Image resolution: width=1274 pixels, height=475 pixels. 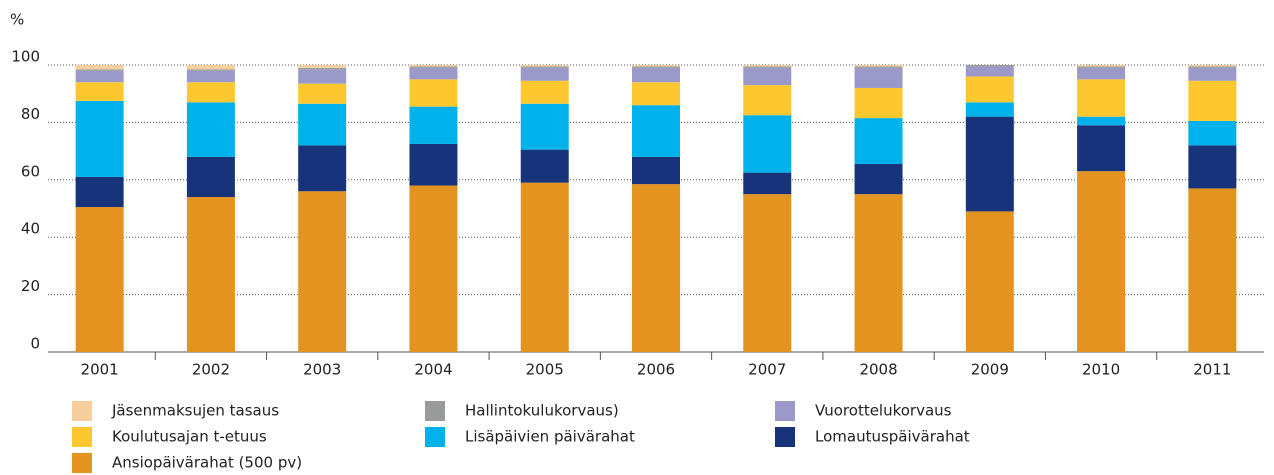 What do you see at coordinates (767, 370) in the screenshot?
I see `x-tick-label: 2007` at bounding box center [767, 370].